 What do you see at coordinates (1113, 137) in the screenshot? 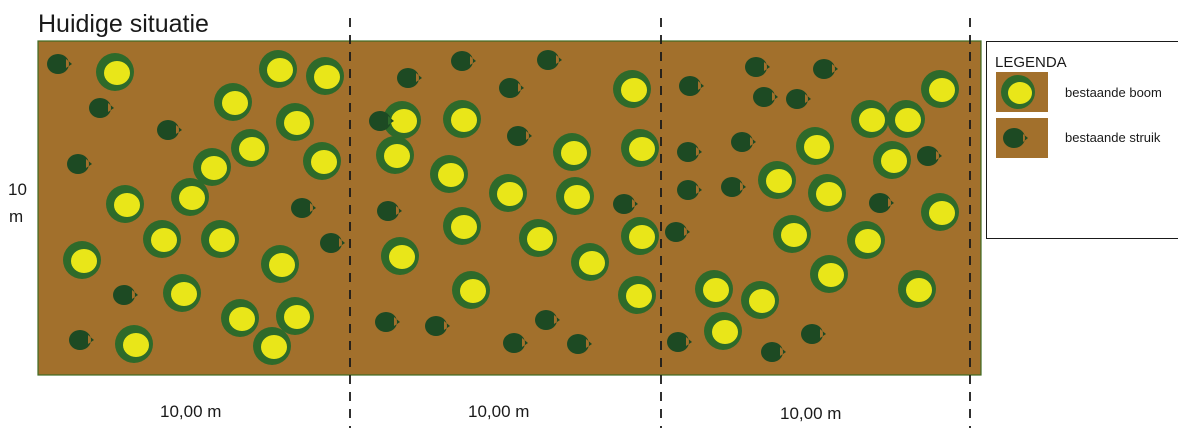
I see `legend-label-shrub: bestaande struik` at bounding box center [1113, 137].